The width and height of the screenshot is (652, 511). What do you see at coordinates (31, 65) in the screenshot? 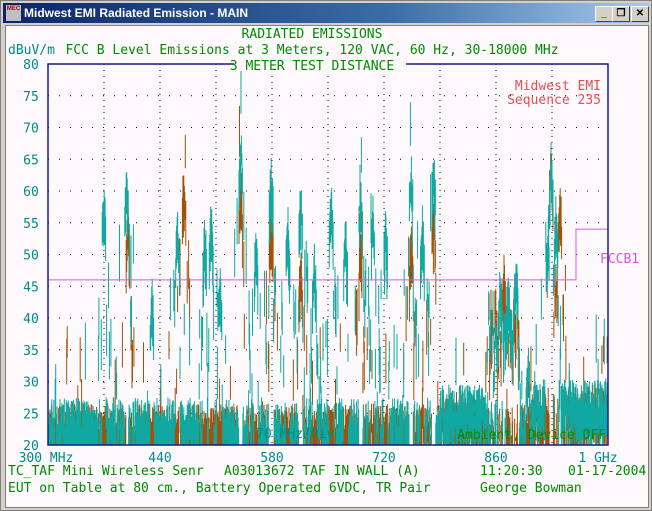
I see `y-tick-label: 80` at bounding box center [31, 65].